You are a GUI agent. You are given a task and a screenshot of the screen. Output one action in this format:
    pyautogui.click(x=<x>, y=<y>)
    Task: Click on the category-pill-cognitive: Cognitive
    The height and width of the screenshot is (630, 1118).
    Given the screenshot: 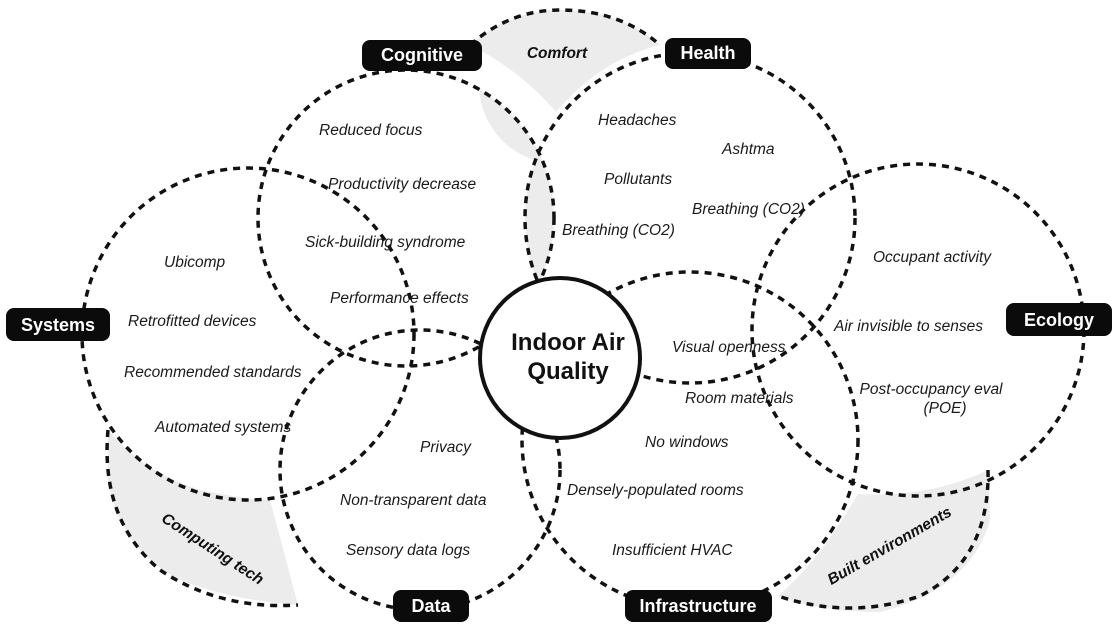 What is the action you would take?
    pyautogui.click(x=422, y=55)
    